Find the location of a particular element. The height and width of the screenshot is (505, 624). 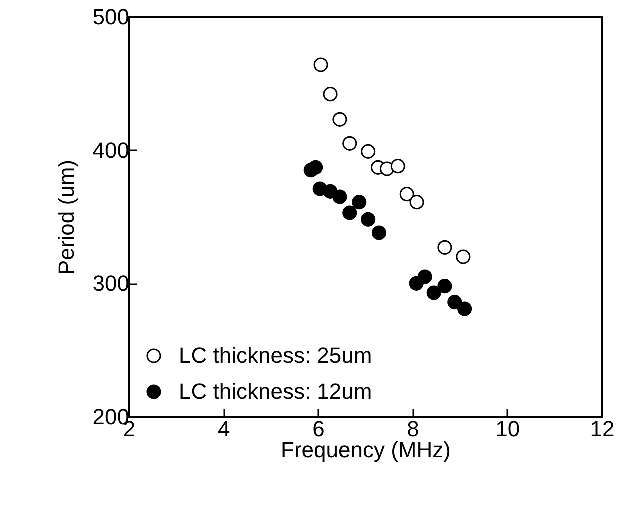

legend-label: LC thickness: 12um is located at coordinates (275, 391).